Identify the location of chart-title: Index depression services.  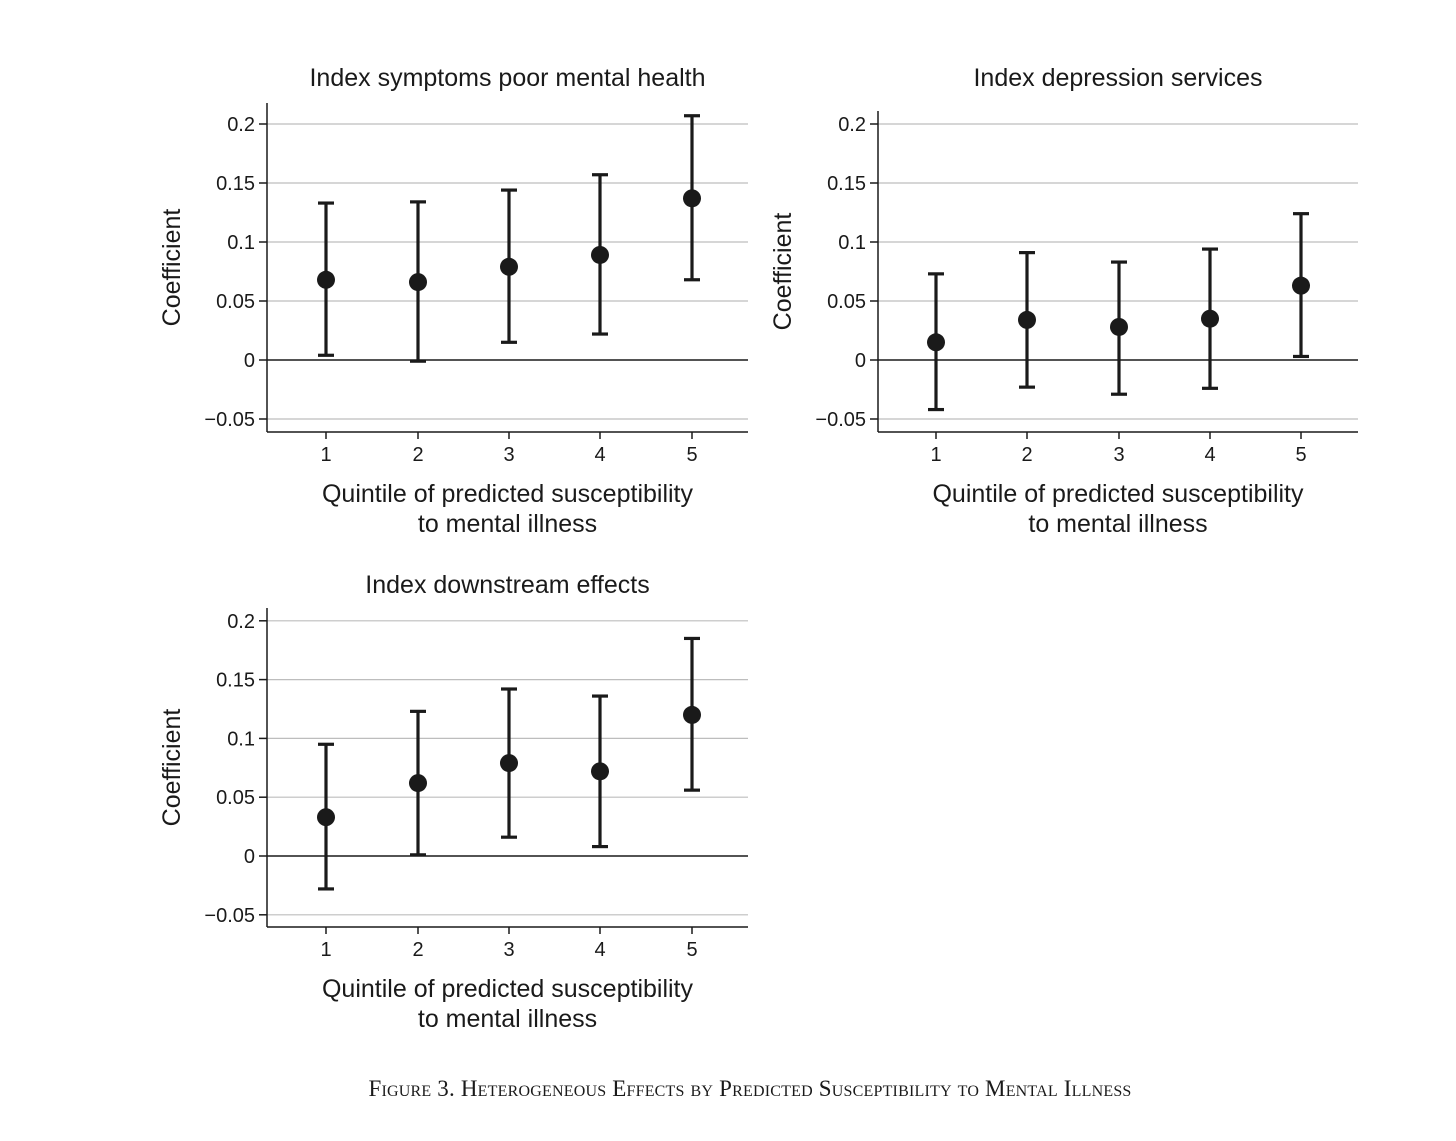
(1117, 78).